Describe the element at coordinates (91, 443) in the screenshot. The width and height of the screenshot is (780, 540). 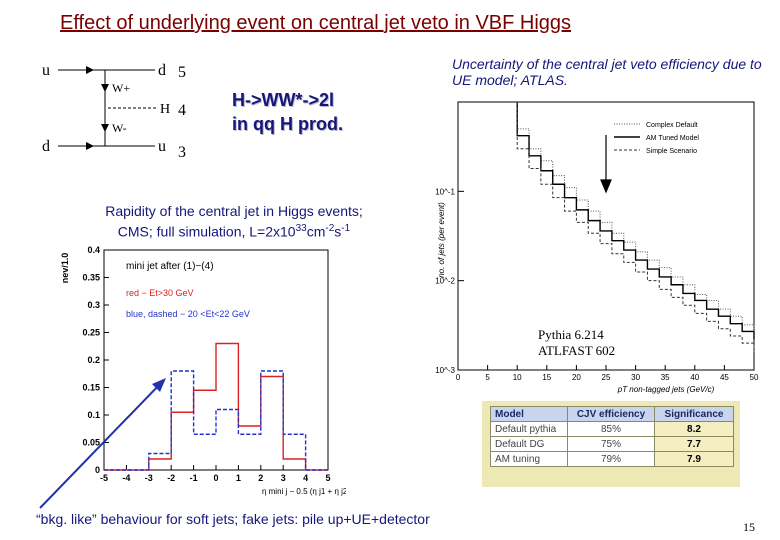
I see `cms-ytick-label: 0.05` at that location.